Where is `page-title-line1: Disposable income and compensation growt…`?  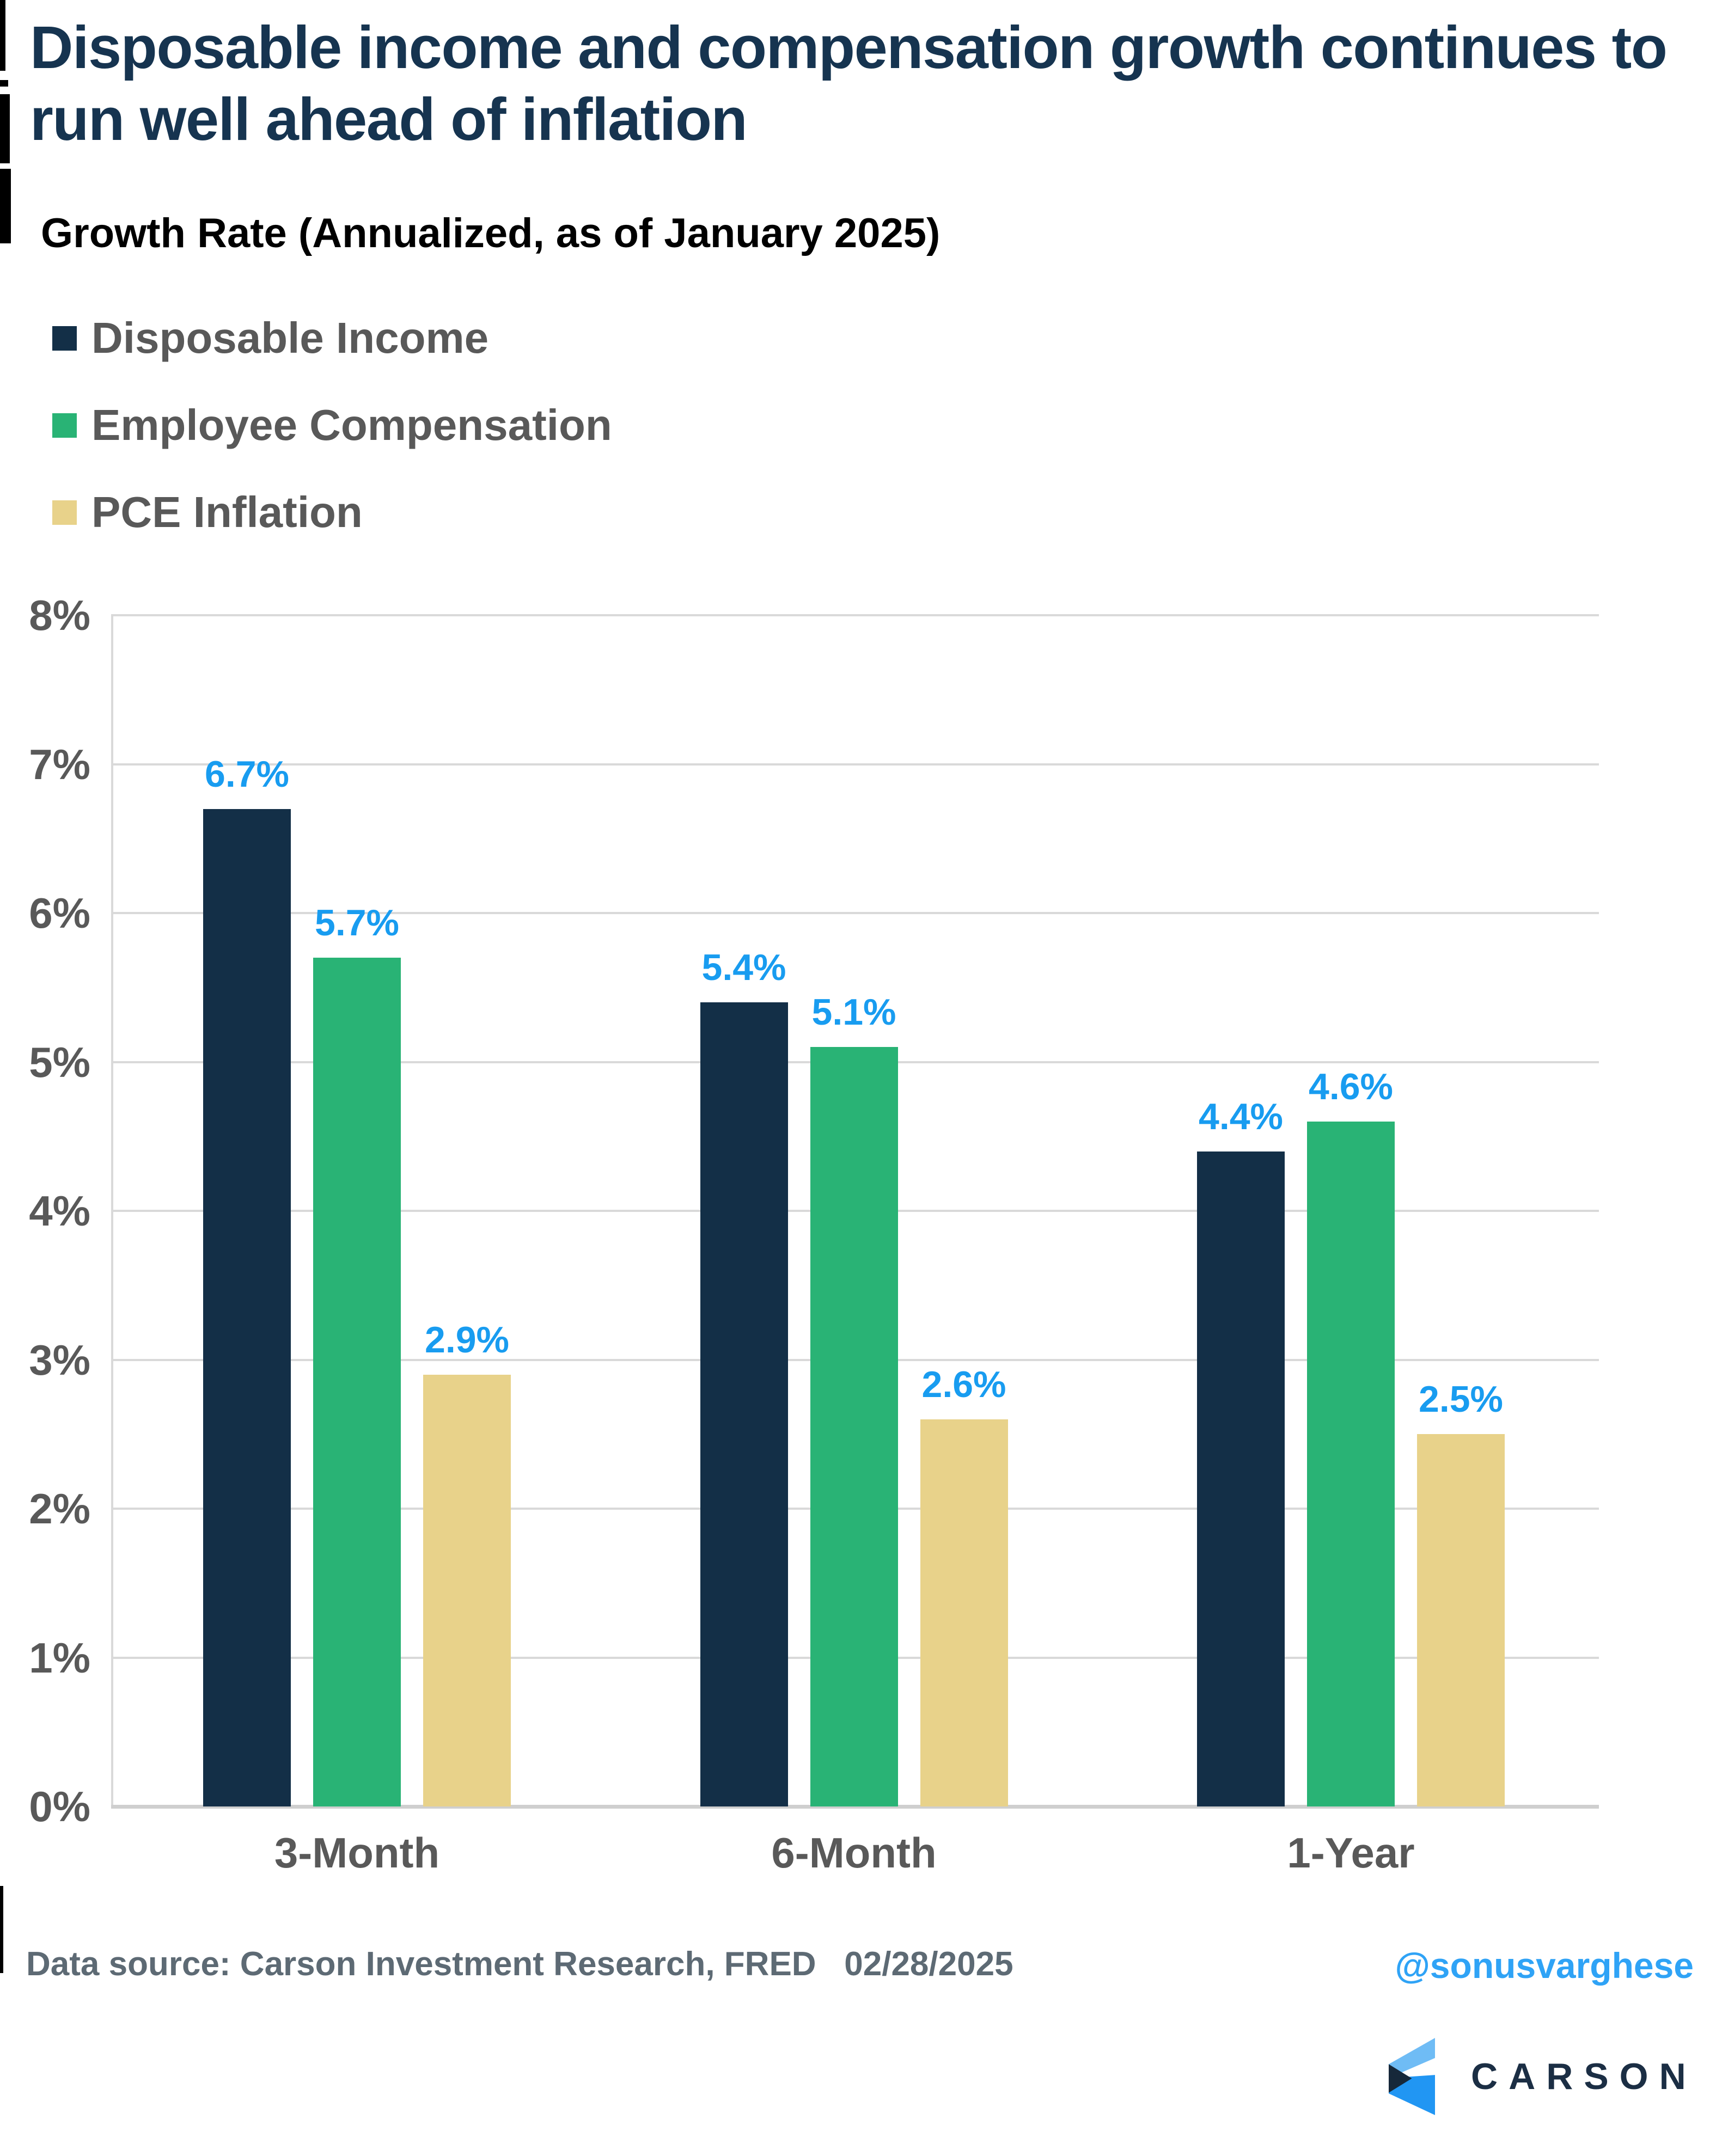 page-title-line1: Disposable income and compensation growt… is located at coordinates (849, 47).